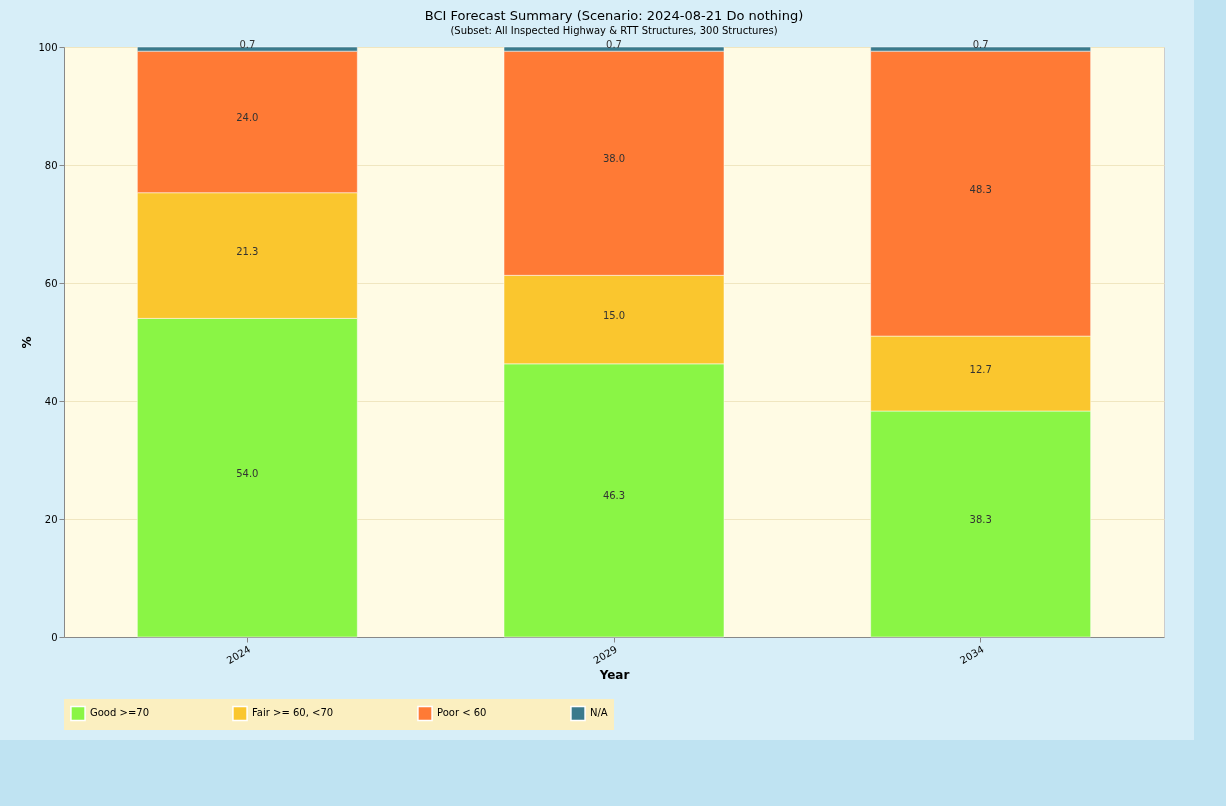 The image size is (1226, 806). What do you see at coordinates (614, 31) in the screenshot?
I see `chart-subtitle: (Subset: All Inspected Highway & RTT Structures, 300 Structures)` at bounding box center [614, 31].